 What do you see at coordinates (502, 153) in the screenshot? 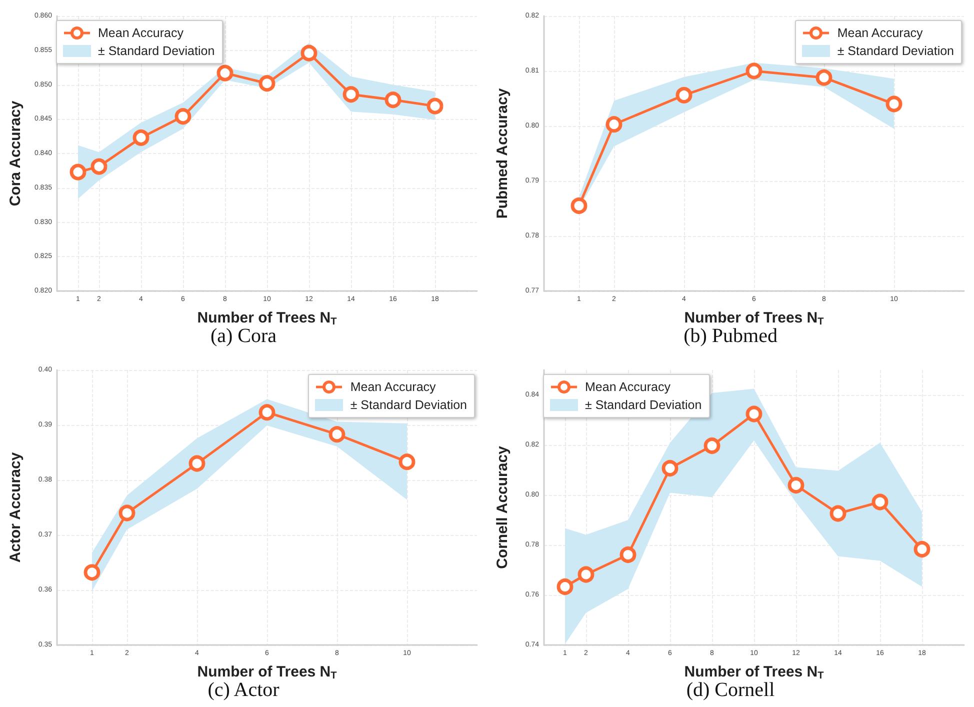
I see `y-axis-title: Pubmed Accuracy` at bounding box center [502, 153].